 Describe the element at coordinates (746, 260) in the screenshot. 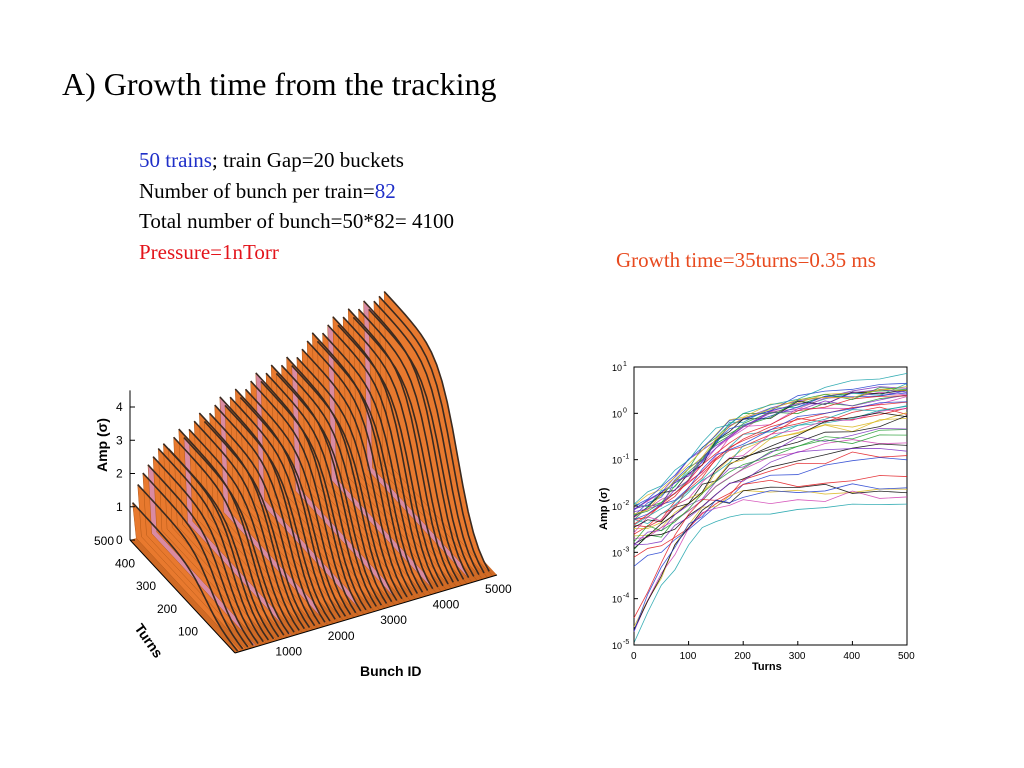

I see `growth-time-note: Growth time=35turns=0.35 ms` at that location.